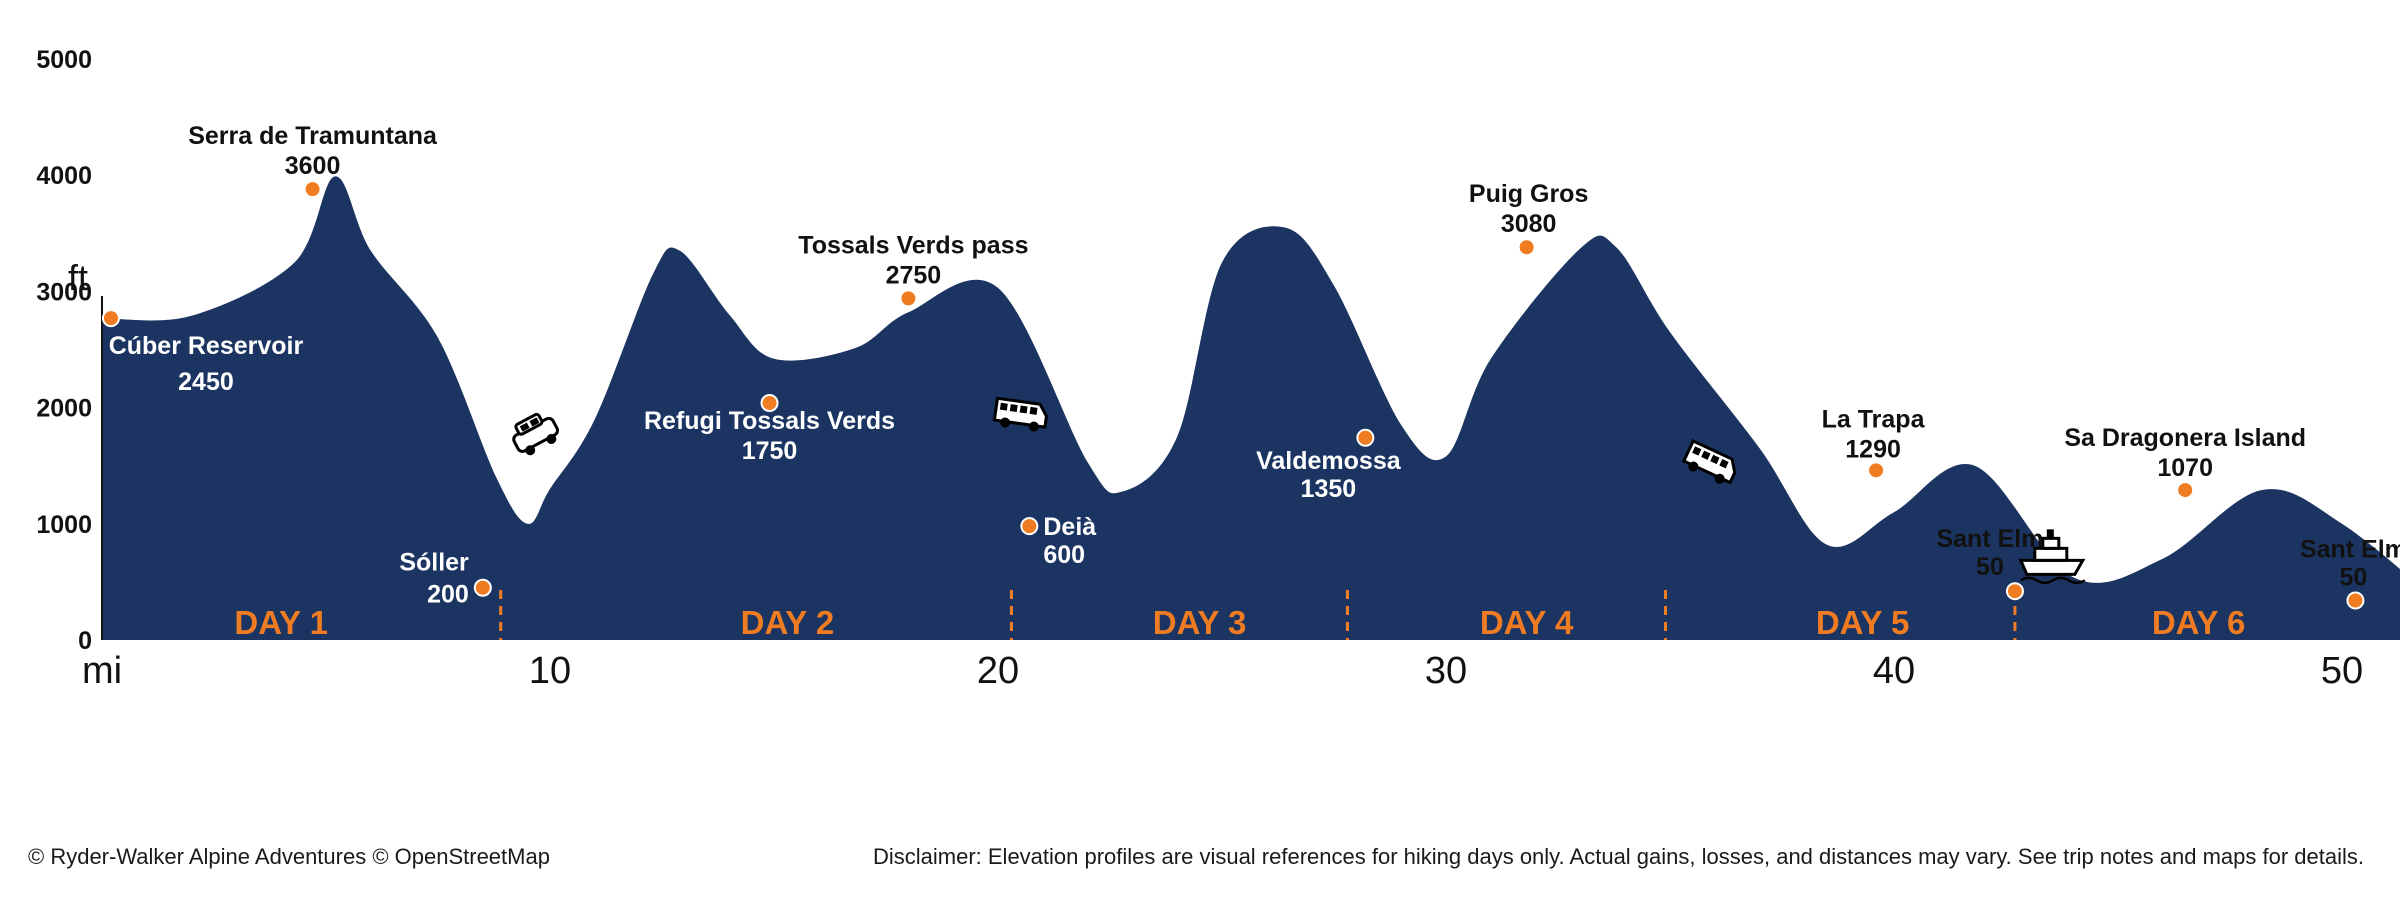 This screenshot has height=900, width=2400. Describe the element at coordinates (1200, 622) in the screenshot. I see `day-label: DAY 3` at that location.